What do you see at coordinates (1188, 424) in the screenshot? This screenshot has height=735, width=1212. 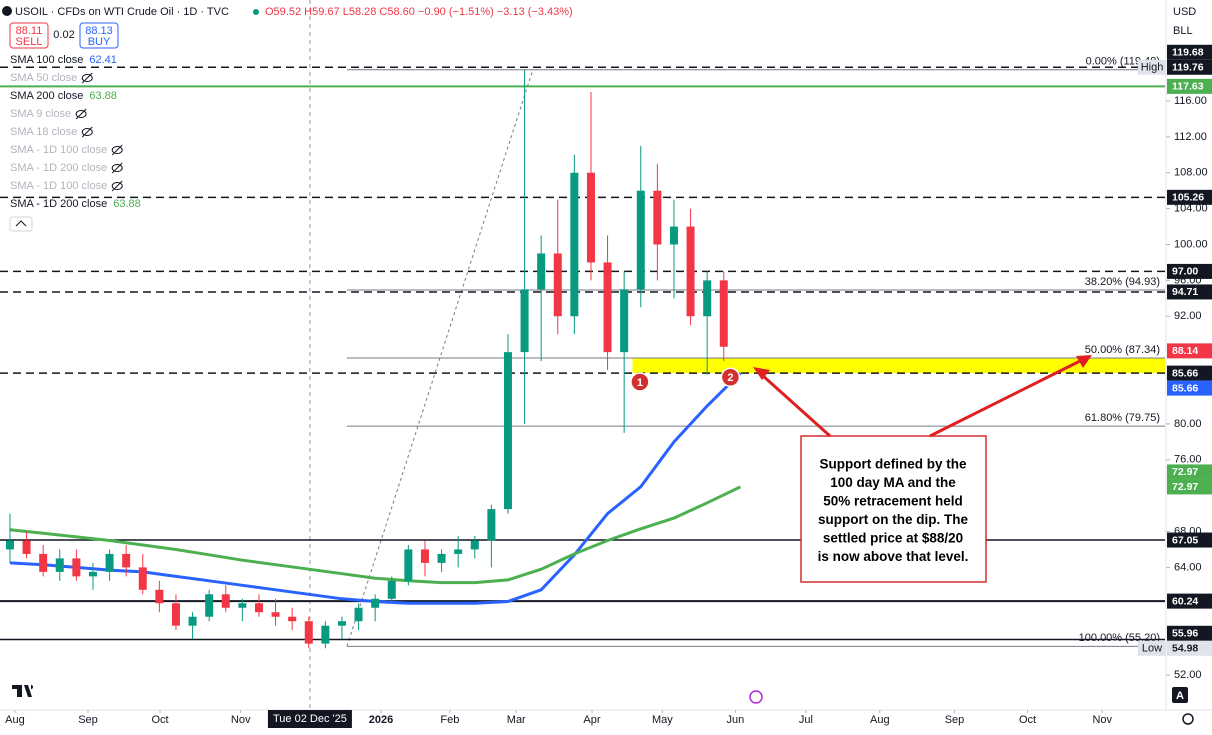 I see `y-tick-label: 80.00` at bounding box center [1188, 424].